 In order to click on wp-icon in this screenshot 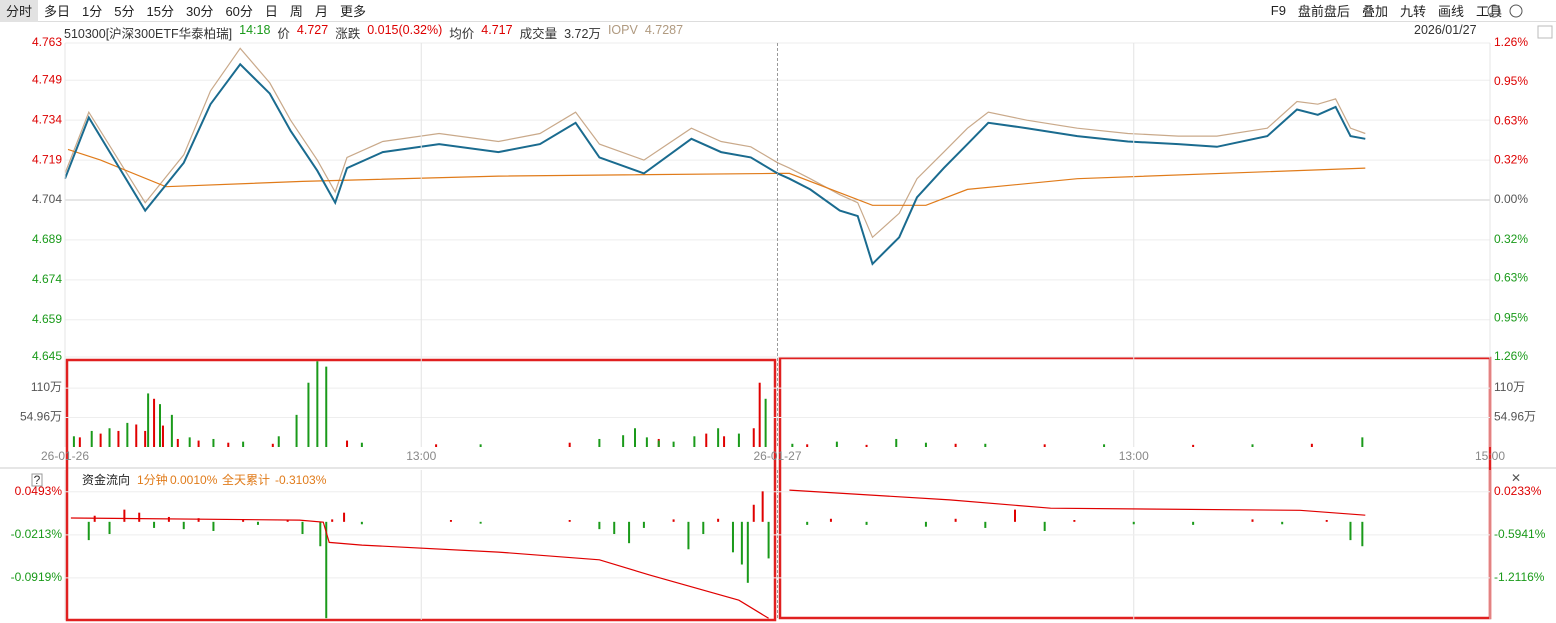, I will do `click(1545, 32)`.